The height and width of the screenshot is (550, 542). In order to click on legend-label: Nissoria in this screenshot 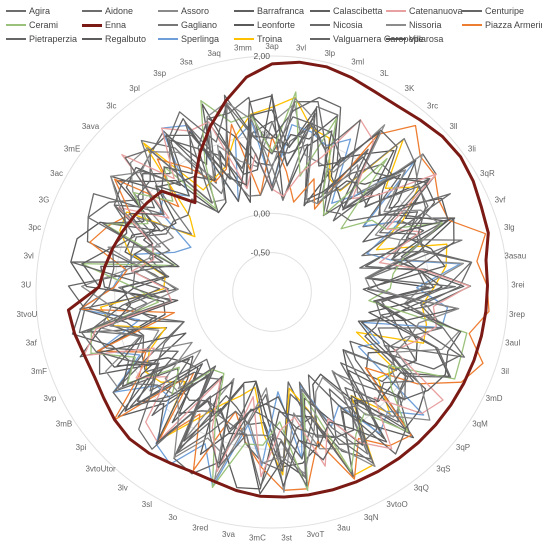, I will do `click(425, 25)`.